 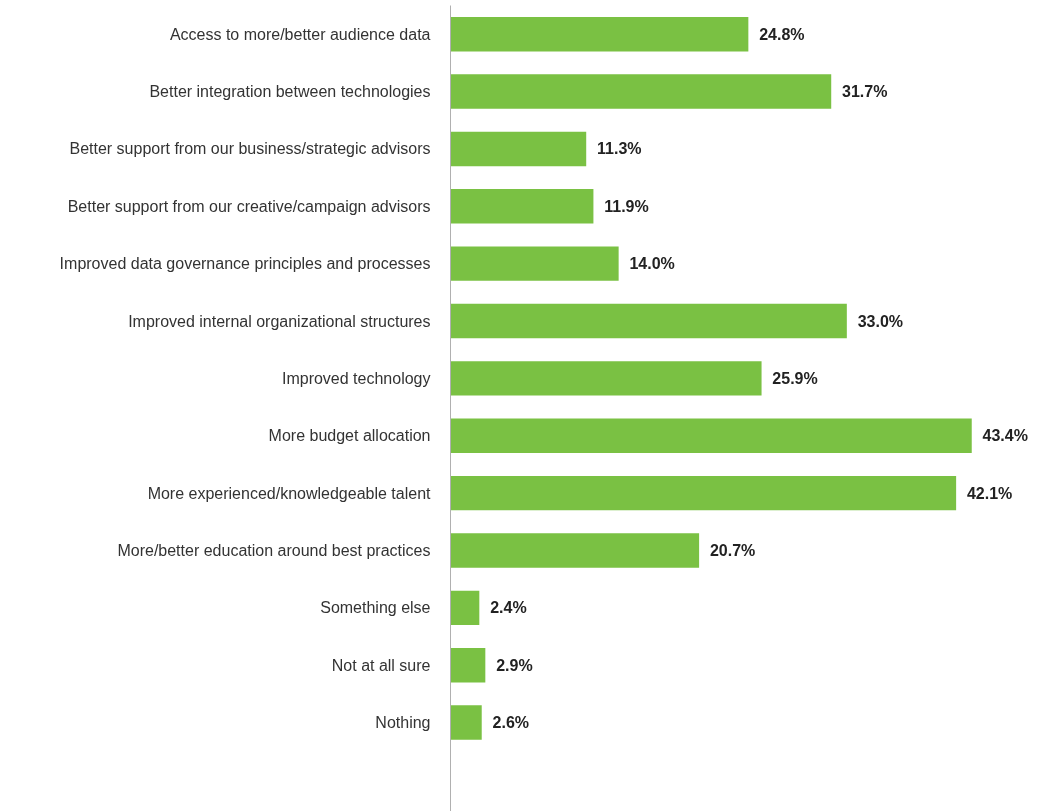 I want to click on data-label: 2.6%, so click(x=510, y=723).